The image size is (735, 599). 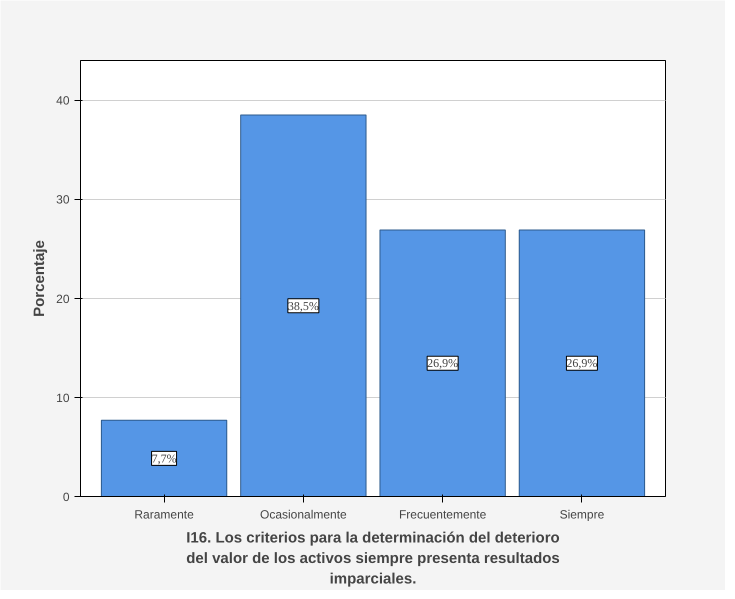 I want to click on x-axis-title: I16. Los criterios para la determinación del deterioro del valor de los activos siempre presenta resultados imparciales., so click(x=373, y=559).